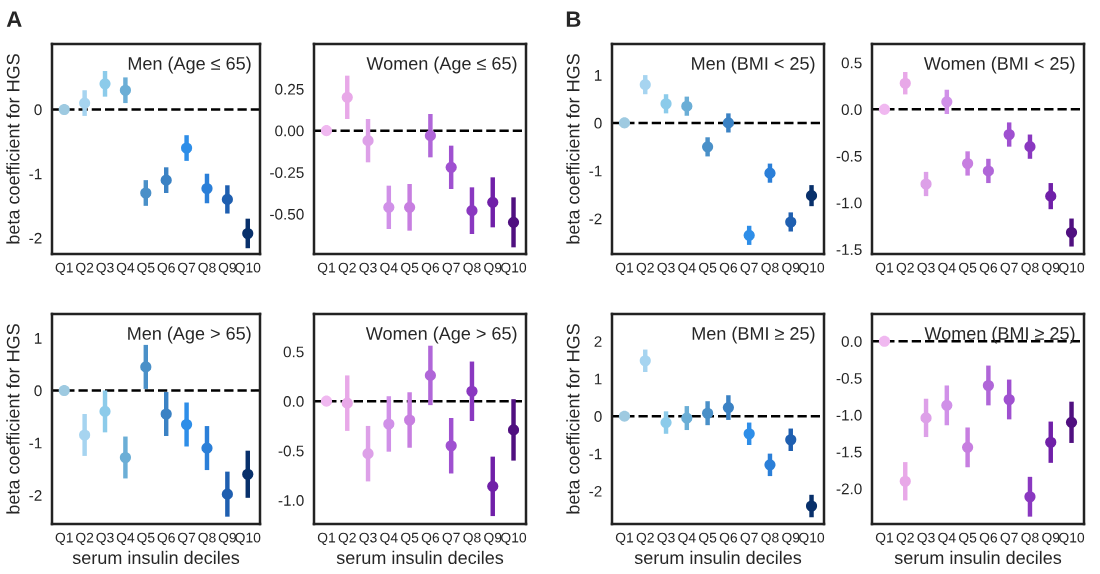 Image resolution: width=1100 pixels, height=574 pixels. Describe the element at coordinates (753, 65) in the screenshot. I see `text: Men (BMI < 25)` at that location.